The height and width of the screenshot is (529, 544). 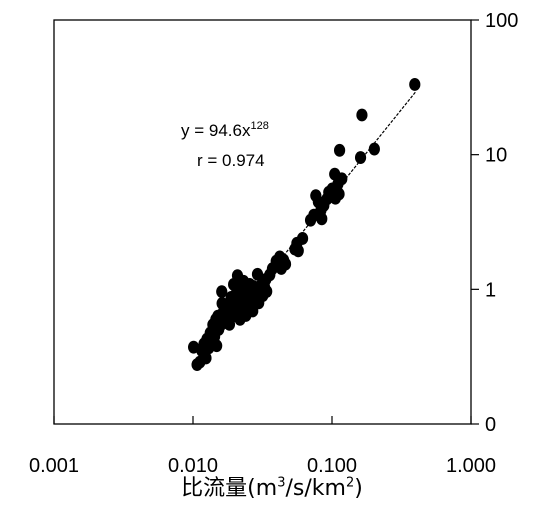 I want to click on equation-annotation: y = 94.6x128, so click(x=225, y=130).